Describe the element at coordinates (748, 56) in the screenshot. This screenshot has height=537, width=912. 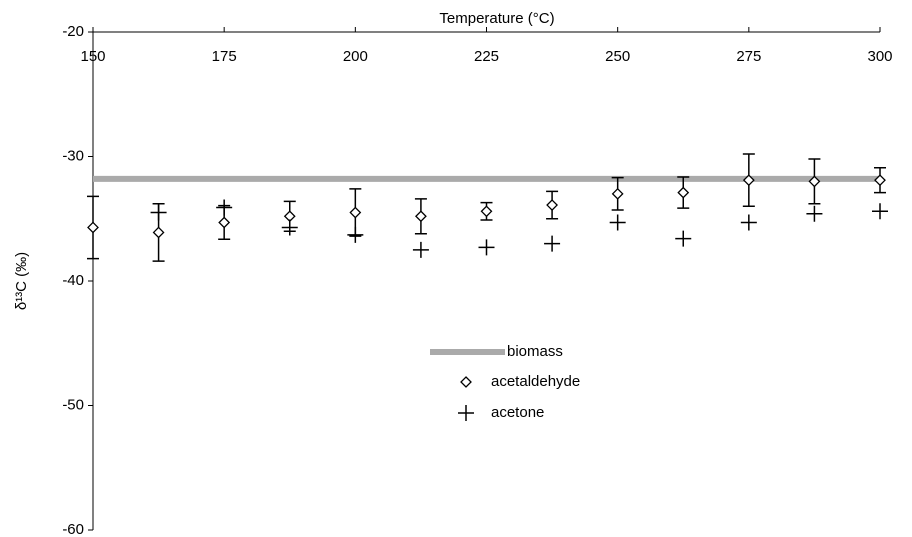
I see `x-tick-label: 275` at that location.